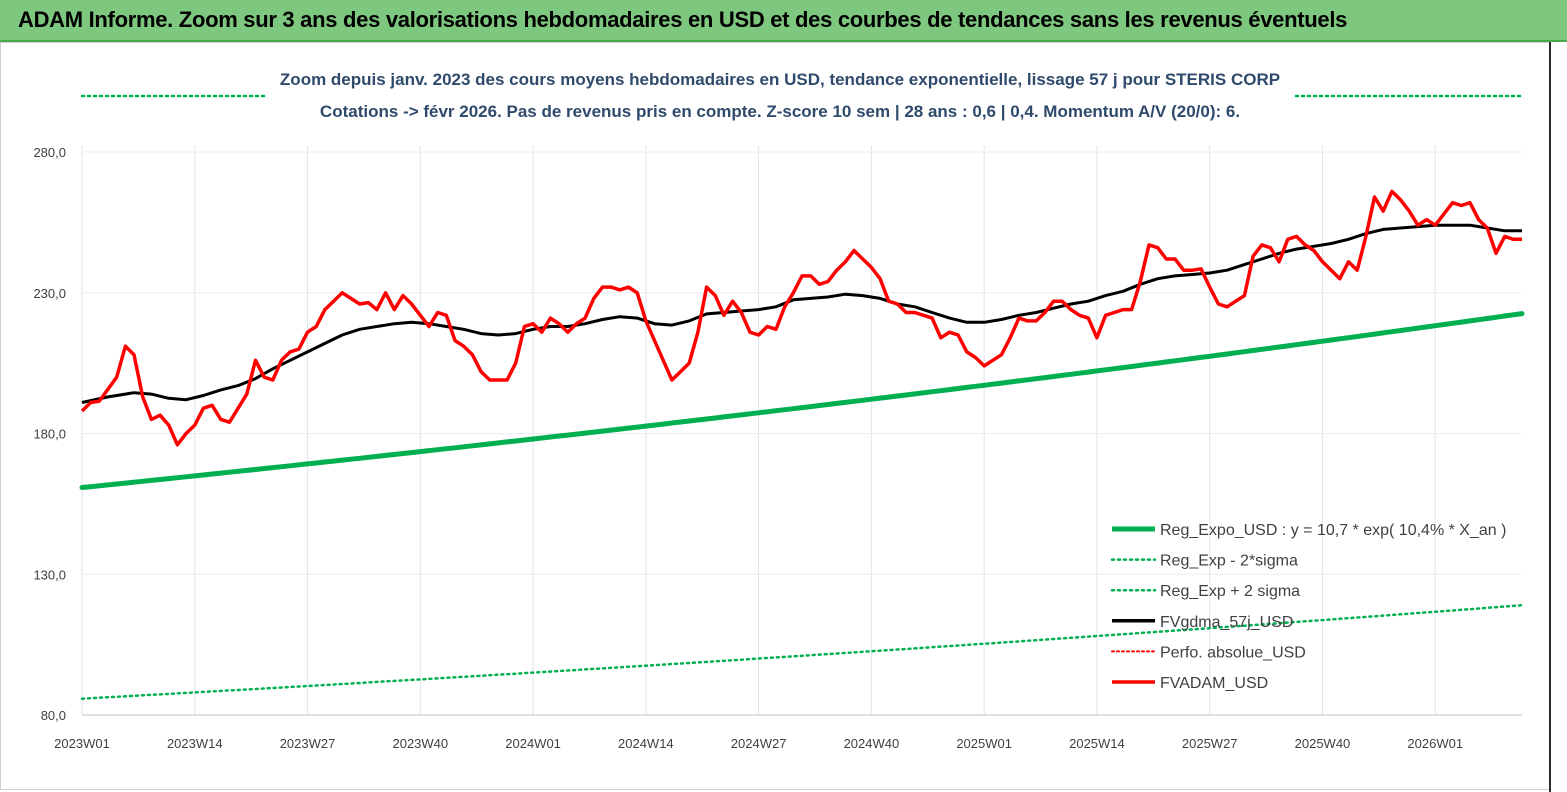 The image size is (1567, 792). What do you see at coordinates (1229, 561) in the screenshot?
I see `legend-label: Reg_Exp - 2*sigma` at bounding box center [1229, 561].